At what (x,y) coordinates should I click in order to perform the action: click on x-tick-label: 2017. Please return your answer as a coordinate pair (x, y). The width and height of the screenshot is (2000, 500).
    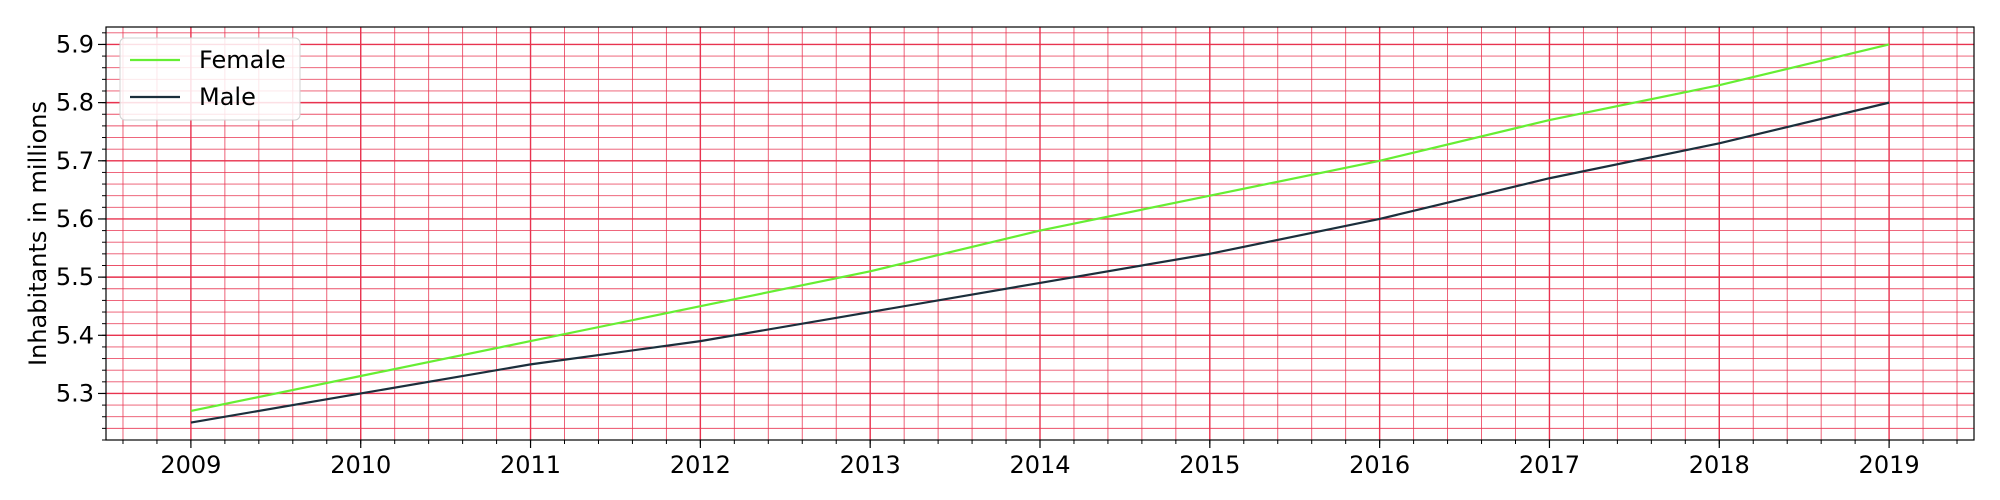
    Looking at the image, I should click on (1549, 465).